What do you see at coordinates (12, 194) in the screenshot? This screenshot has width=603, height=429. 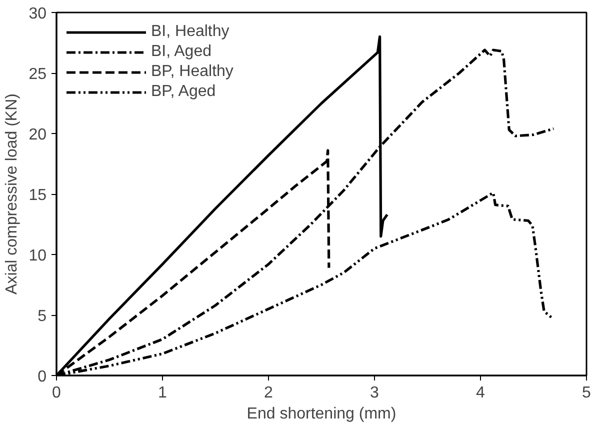 I see `y-axis-title: Axial compressive load (KN)` at bounding box center [12, 194].